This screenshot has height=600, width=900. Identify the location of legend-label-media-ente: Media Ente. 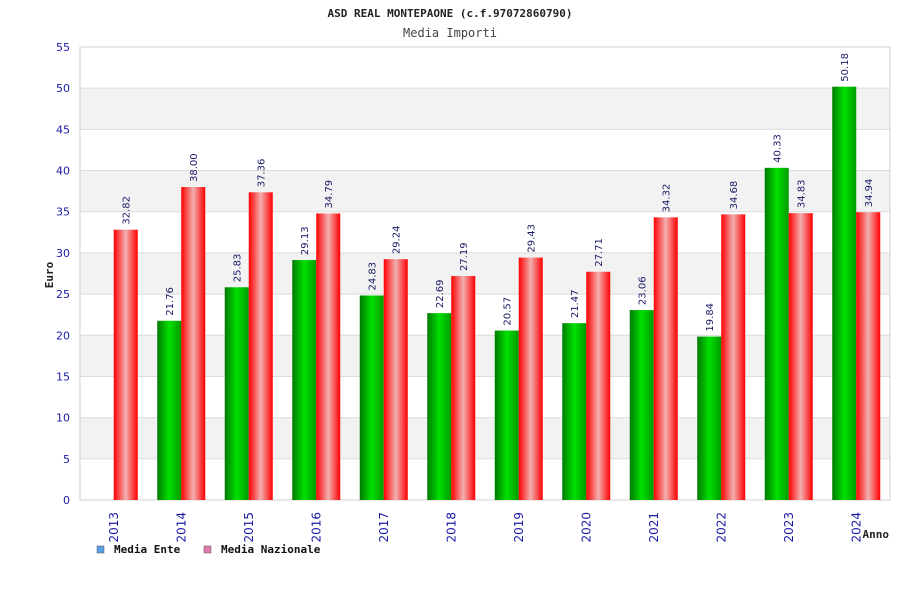
(147, 549).